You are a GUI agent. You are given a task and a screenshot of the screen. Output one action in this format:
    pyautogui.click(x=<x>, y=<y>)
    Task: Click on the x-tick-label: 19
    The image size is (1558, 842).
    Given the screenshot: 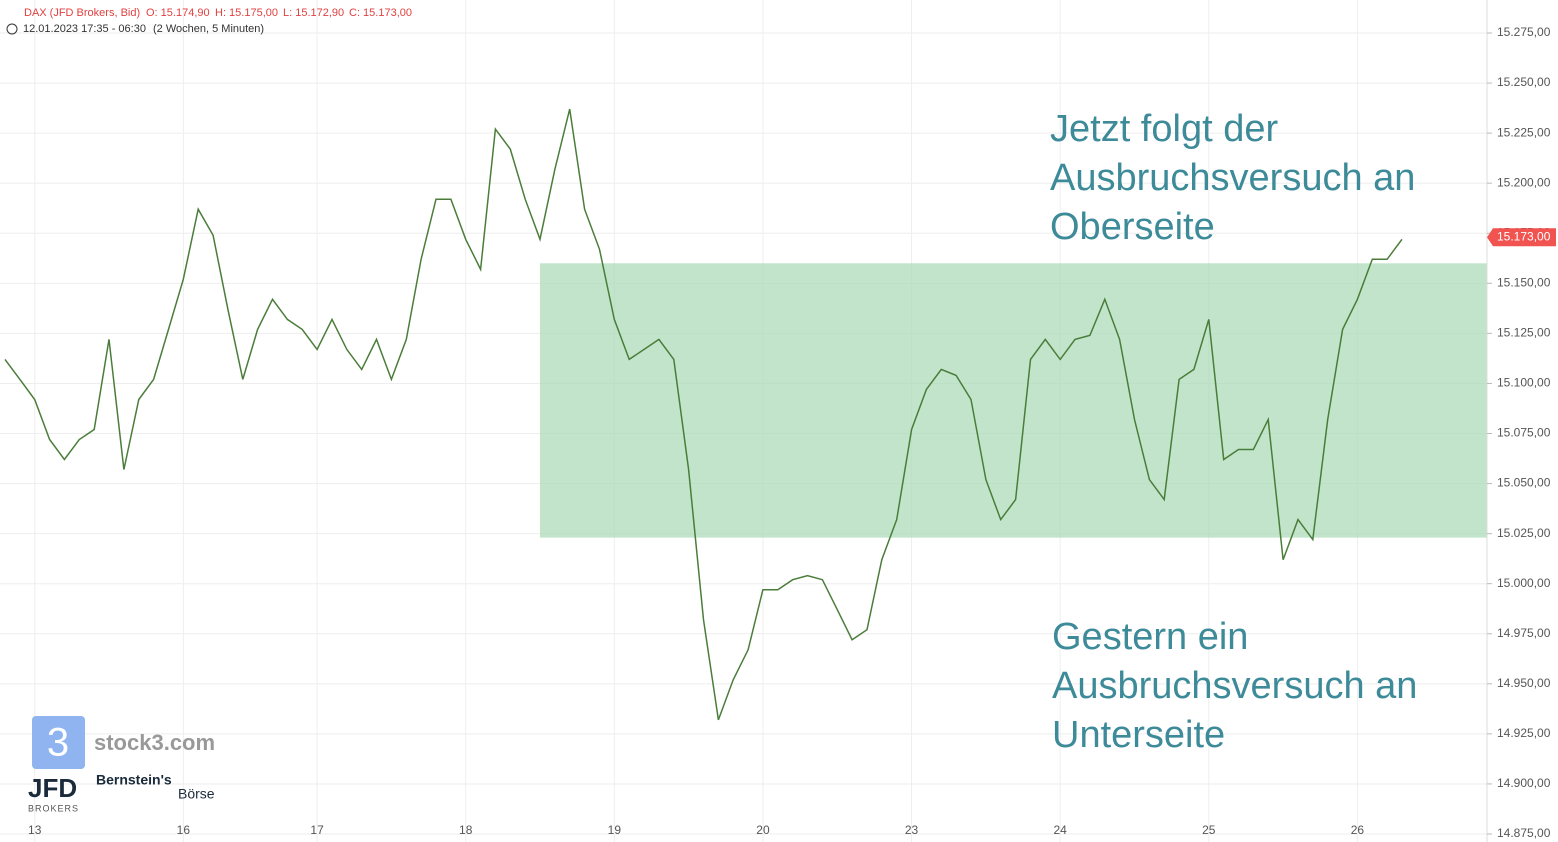 What is the action you would take?
    pyautogui.click(x=615, y=830)
    